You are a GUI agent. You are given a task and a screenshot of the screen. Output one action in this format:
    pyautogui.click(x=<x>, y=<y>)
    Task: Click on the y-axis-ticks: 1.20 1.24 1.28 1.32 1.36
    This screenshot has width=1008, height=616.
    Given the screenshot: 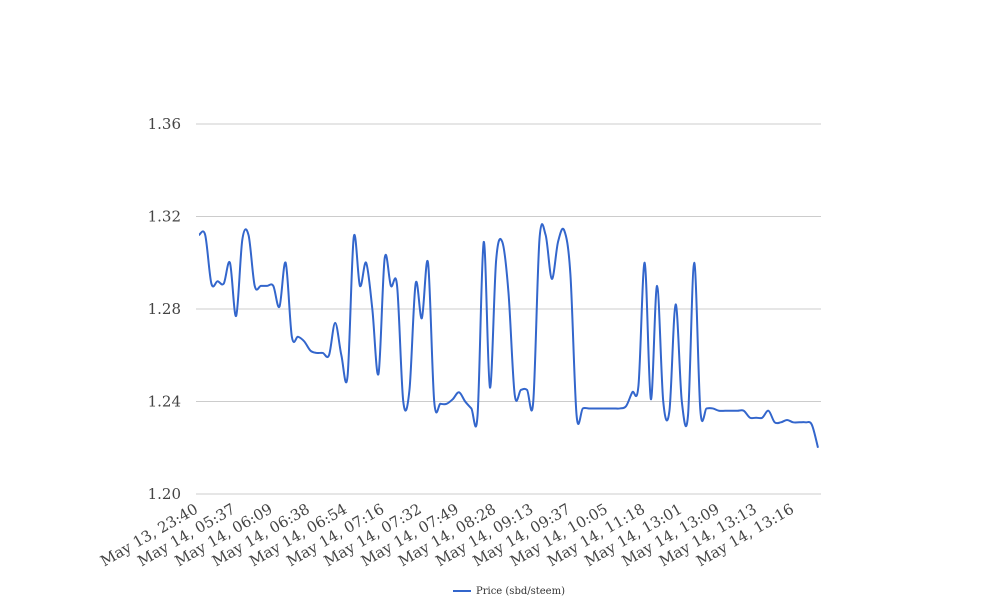 What is the action you would take?
    pyautogui.click(x=164, y=309)
    